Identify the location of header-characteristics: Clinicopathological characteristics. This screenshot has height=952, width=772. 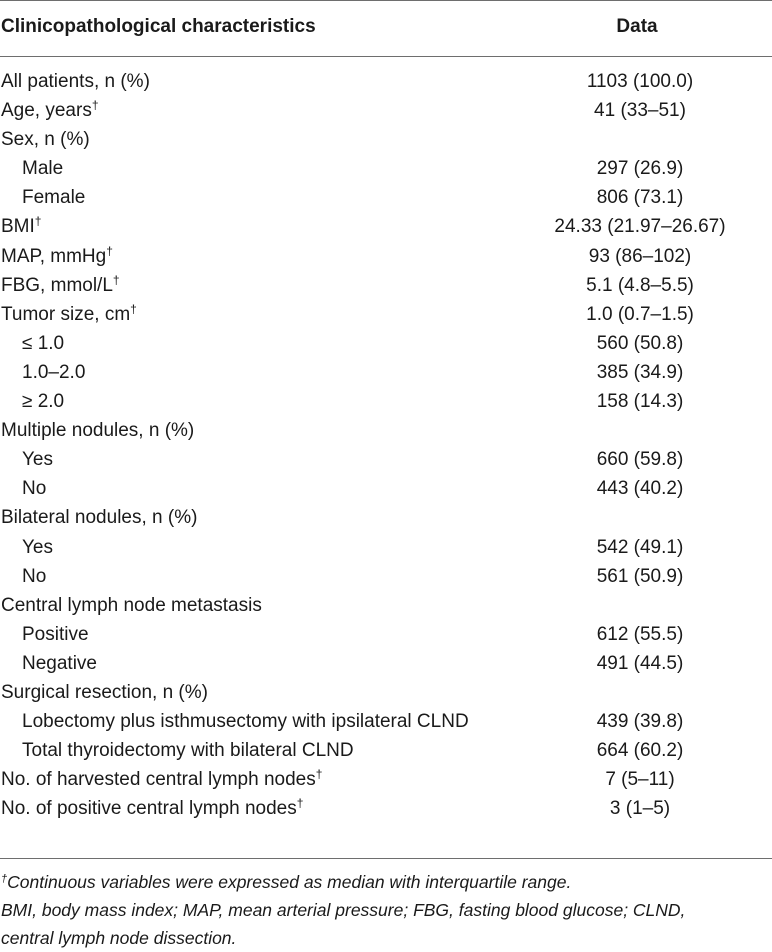
(158, 26).